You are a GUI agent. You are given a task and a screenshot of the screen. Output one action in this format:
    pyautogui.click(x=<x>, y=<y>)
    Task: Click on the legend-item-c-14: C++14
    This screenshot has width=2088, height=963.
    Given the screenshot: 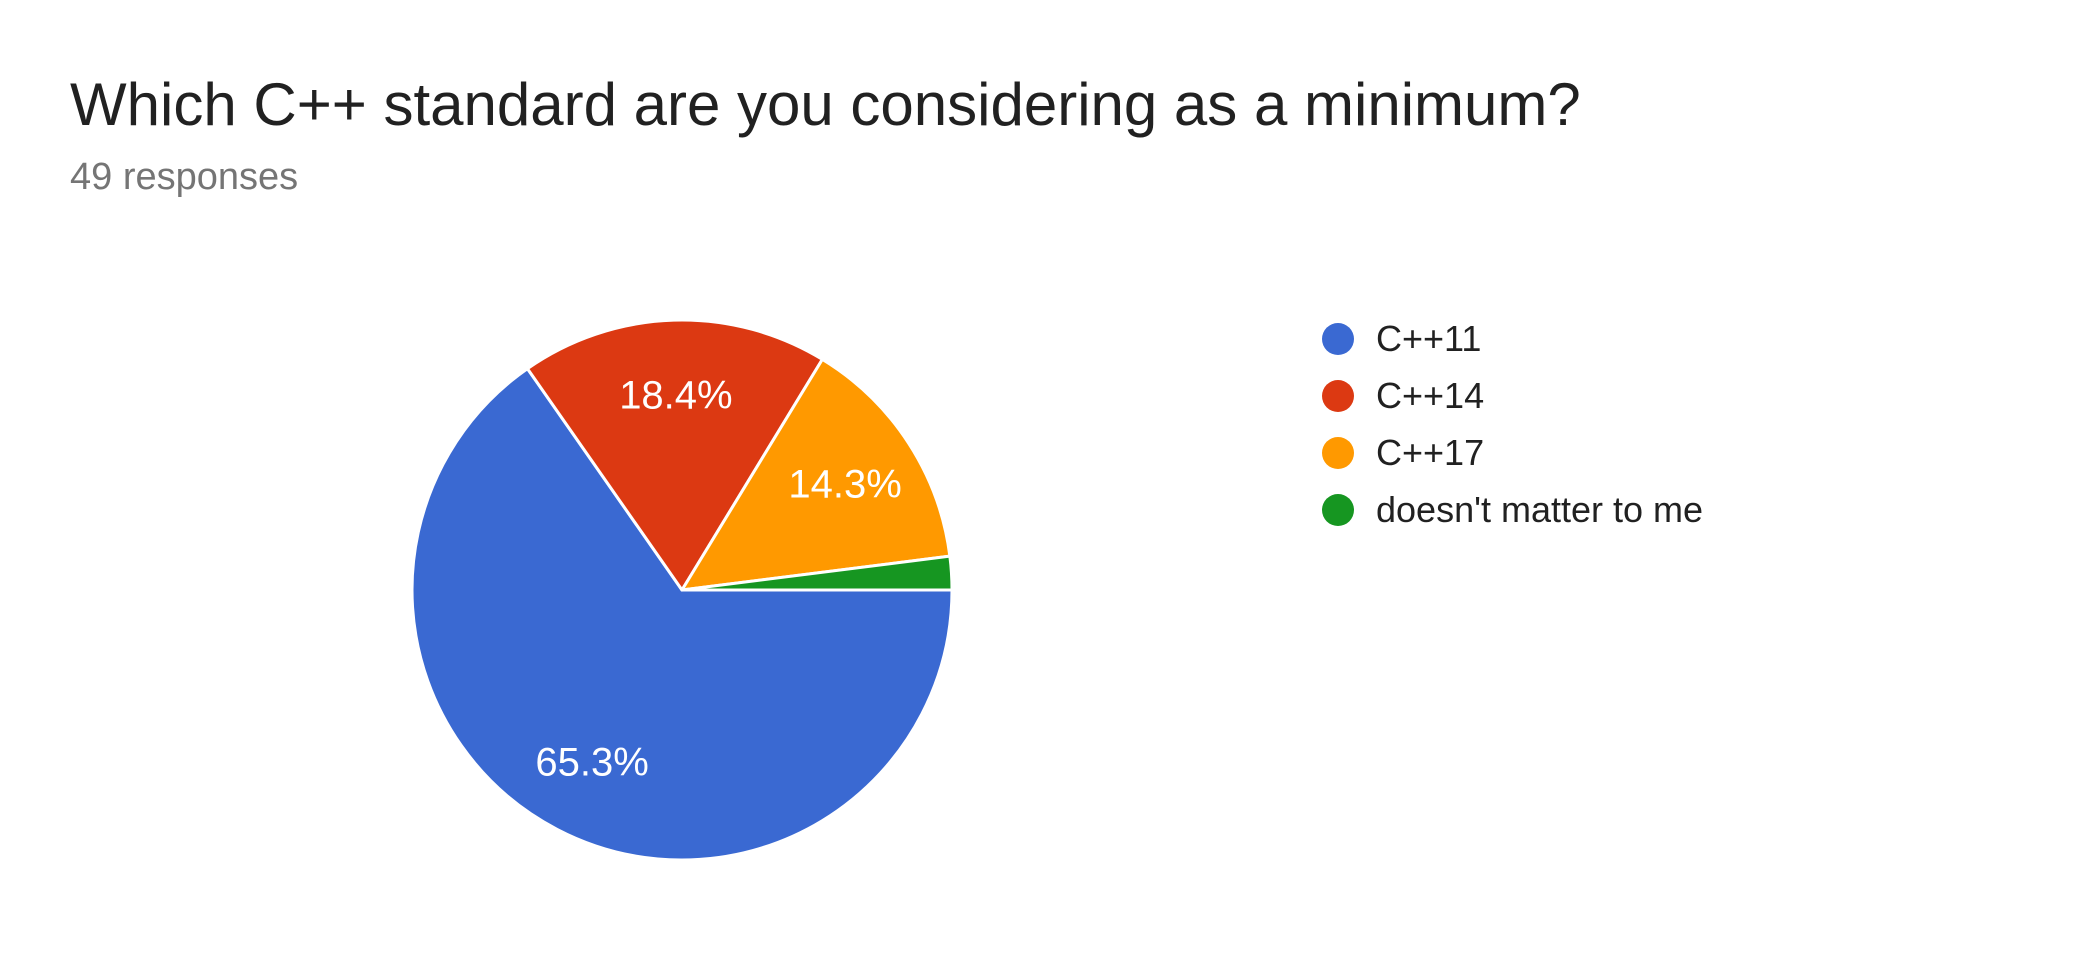 What is the action you would take?
    pyautogui.click(x=1512, y=395)
    